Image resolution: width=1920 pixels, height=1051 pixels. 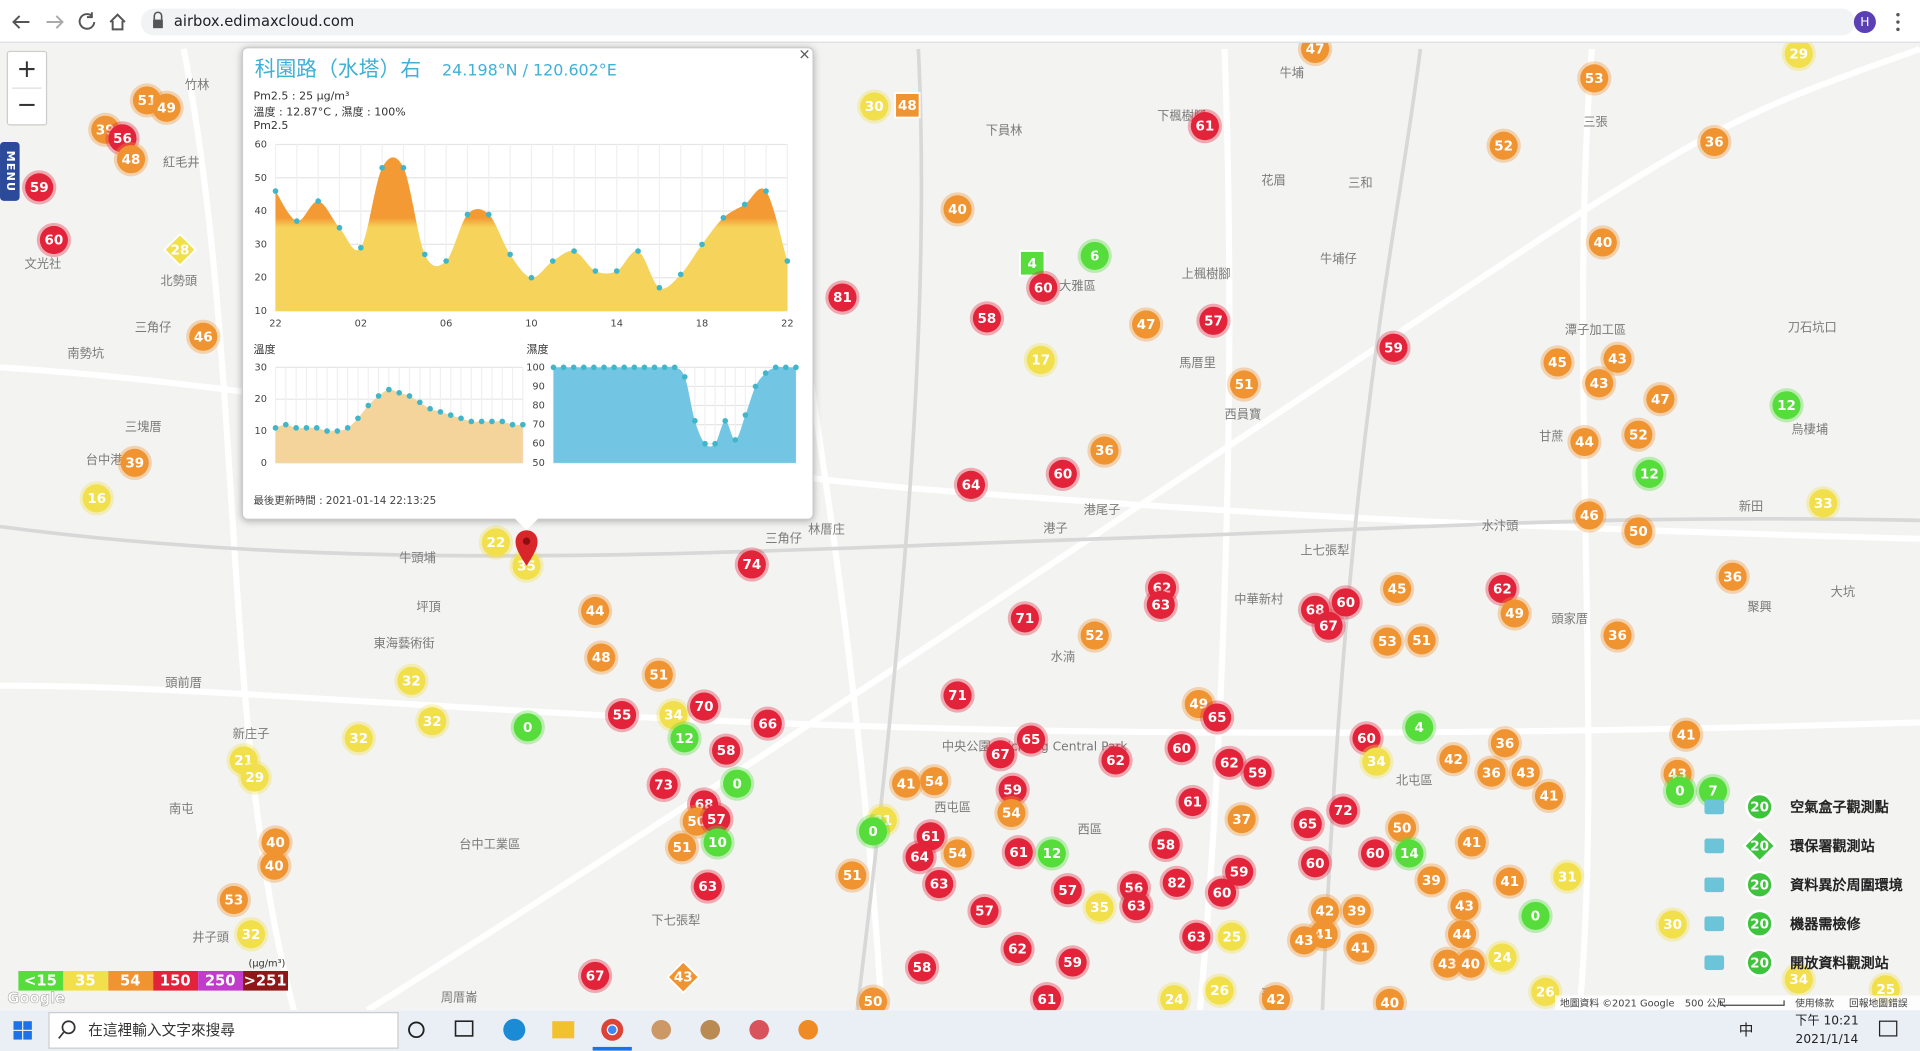 I want to click on sensor-marker: 30, so click(x=874, y=106).